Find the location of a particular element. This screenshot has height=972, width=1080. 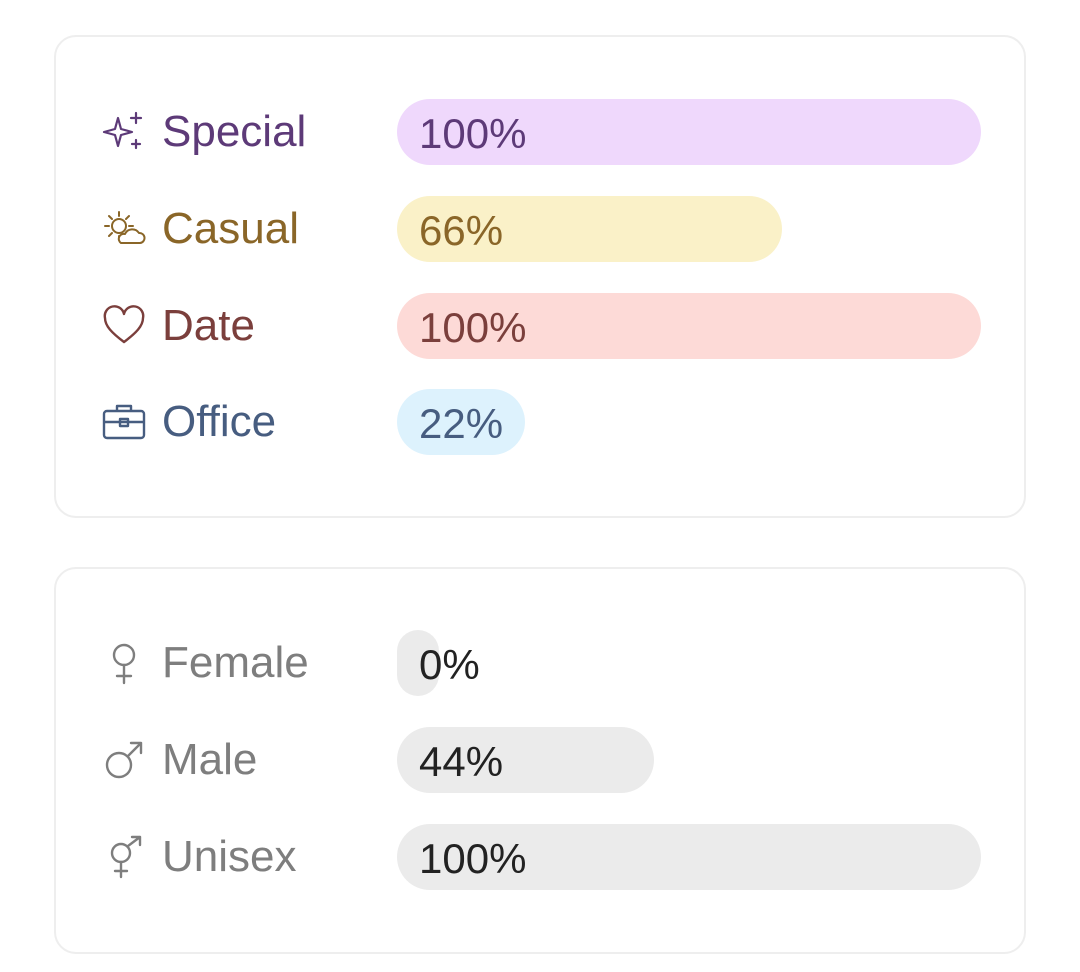

occasion-row-casual: Casual 66% is located at coordinates (540, 229).